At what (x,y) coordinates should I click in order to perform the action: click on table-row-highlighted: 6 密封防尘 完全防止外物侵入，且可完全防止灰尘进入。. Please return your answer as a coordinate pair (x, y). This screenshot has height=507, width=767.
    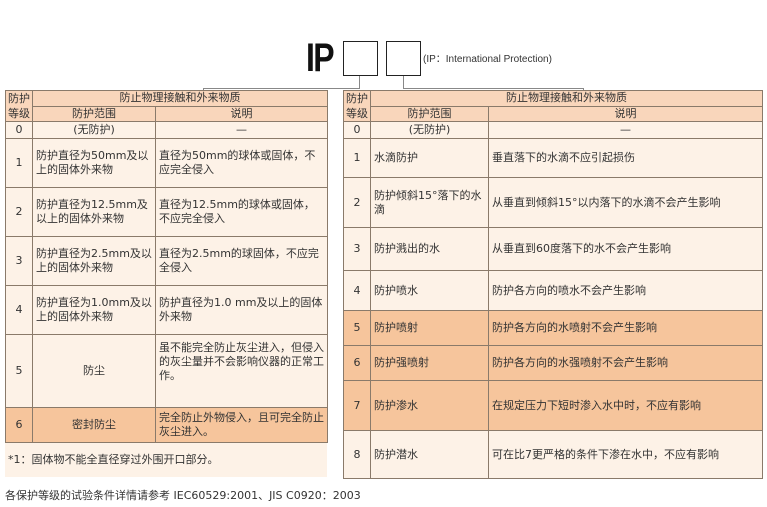
    Looking at the image, I should click on (166, 425).